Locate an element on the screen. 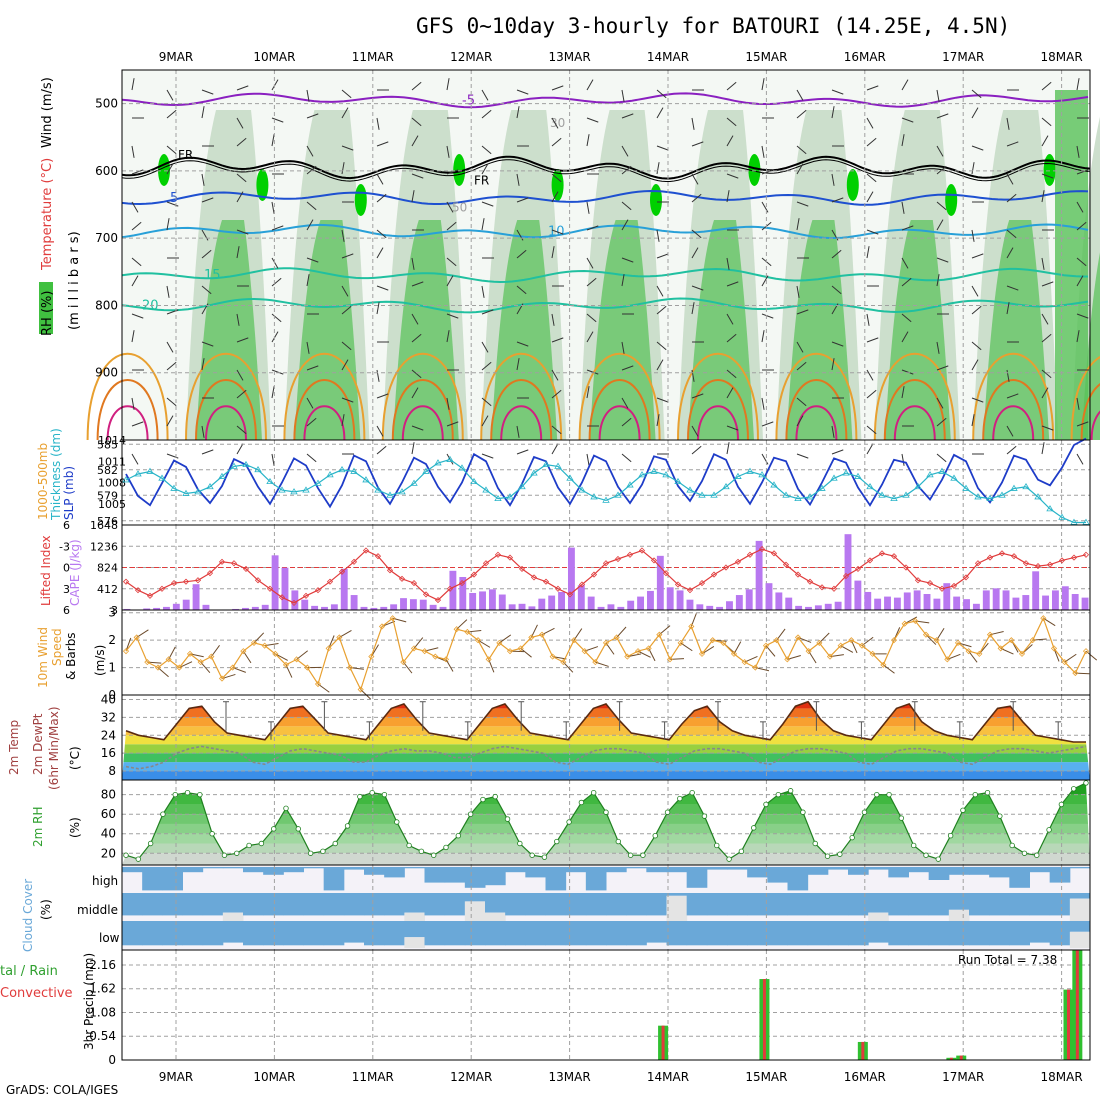 This screenshot has width=1100, height=1100. panel6-labels: 2m RH (%) is located at coordinates (56, 827).